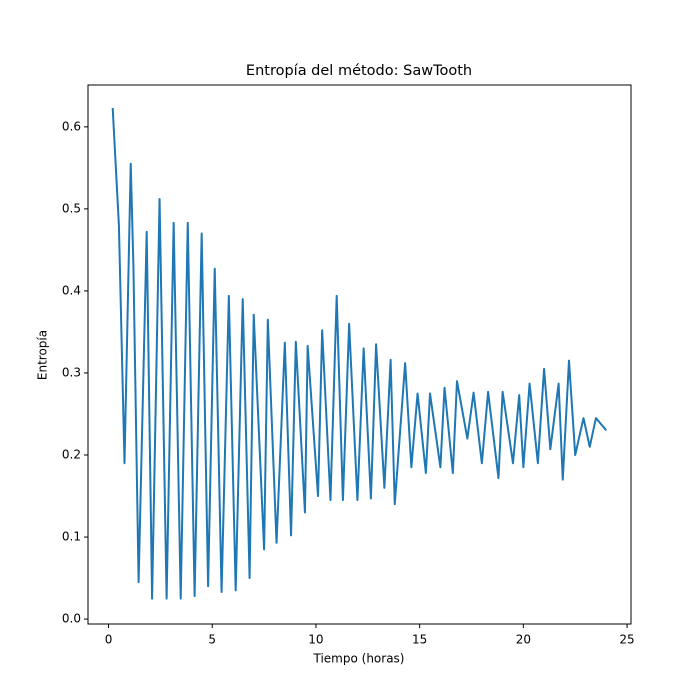 This screenshot has height=700, width=700. I want to click on y-tick-label: 0.0, so click(71, 619).